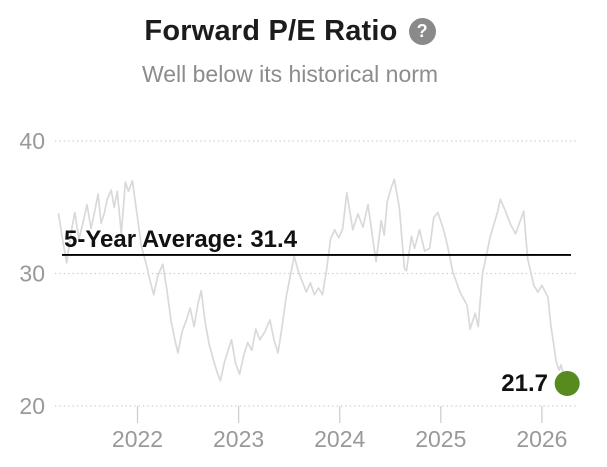 The image size is (607, 467). What do you see at coordinates (137, 439) in the screenshot?
I see `x-axis-tick-label: 2022` at bounding box center [137, 439].